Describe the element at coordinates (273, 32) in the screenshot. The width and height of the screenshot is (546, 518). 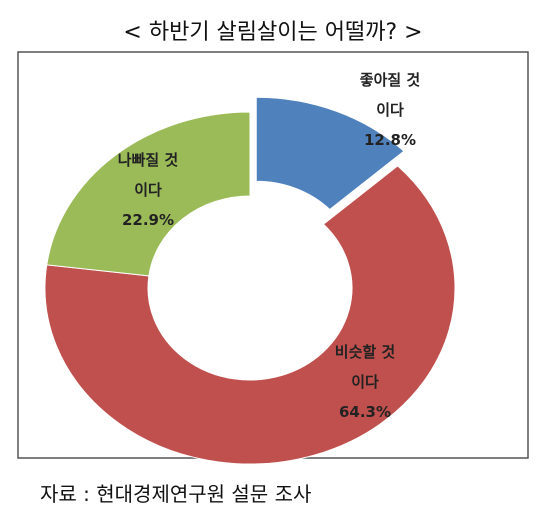
I see `chart-title: < 하반기 살림살이는 어떨까? >` at that location.